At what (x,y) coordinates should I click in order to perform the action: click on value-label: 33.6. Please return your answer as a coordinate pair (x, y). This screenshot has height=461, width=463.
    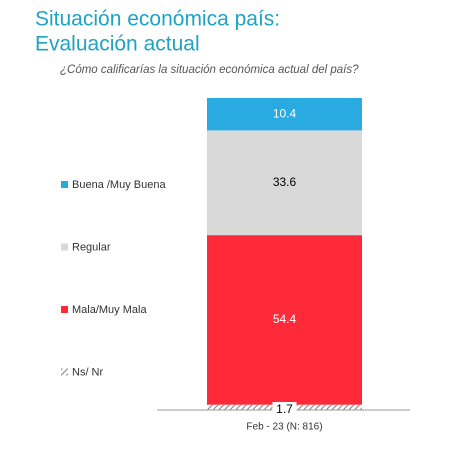
    Looking at the image, I should click on (285, 182).